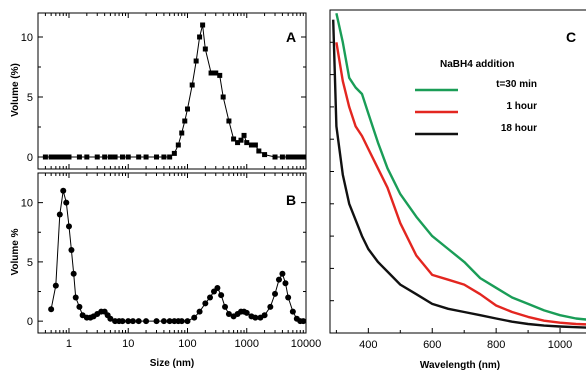 The width and height of the screenshot is (586, 373). Describe the element at coordinates (519, 128) in the screenshot. I see `legend-label: 18 hour` at that location.